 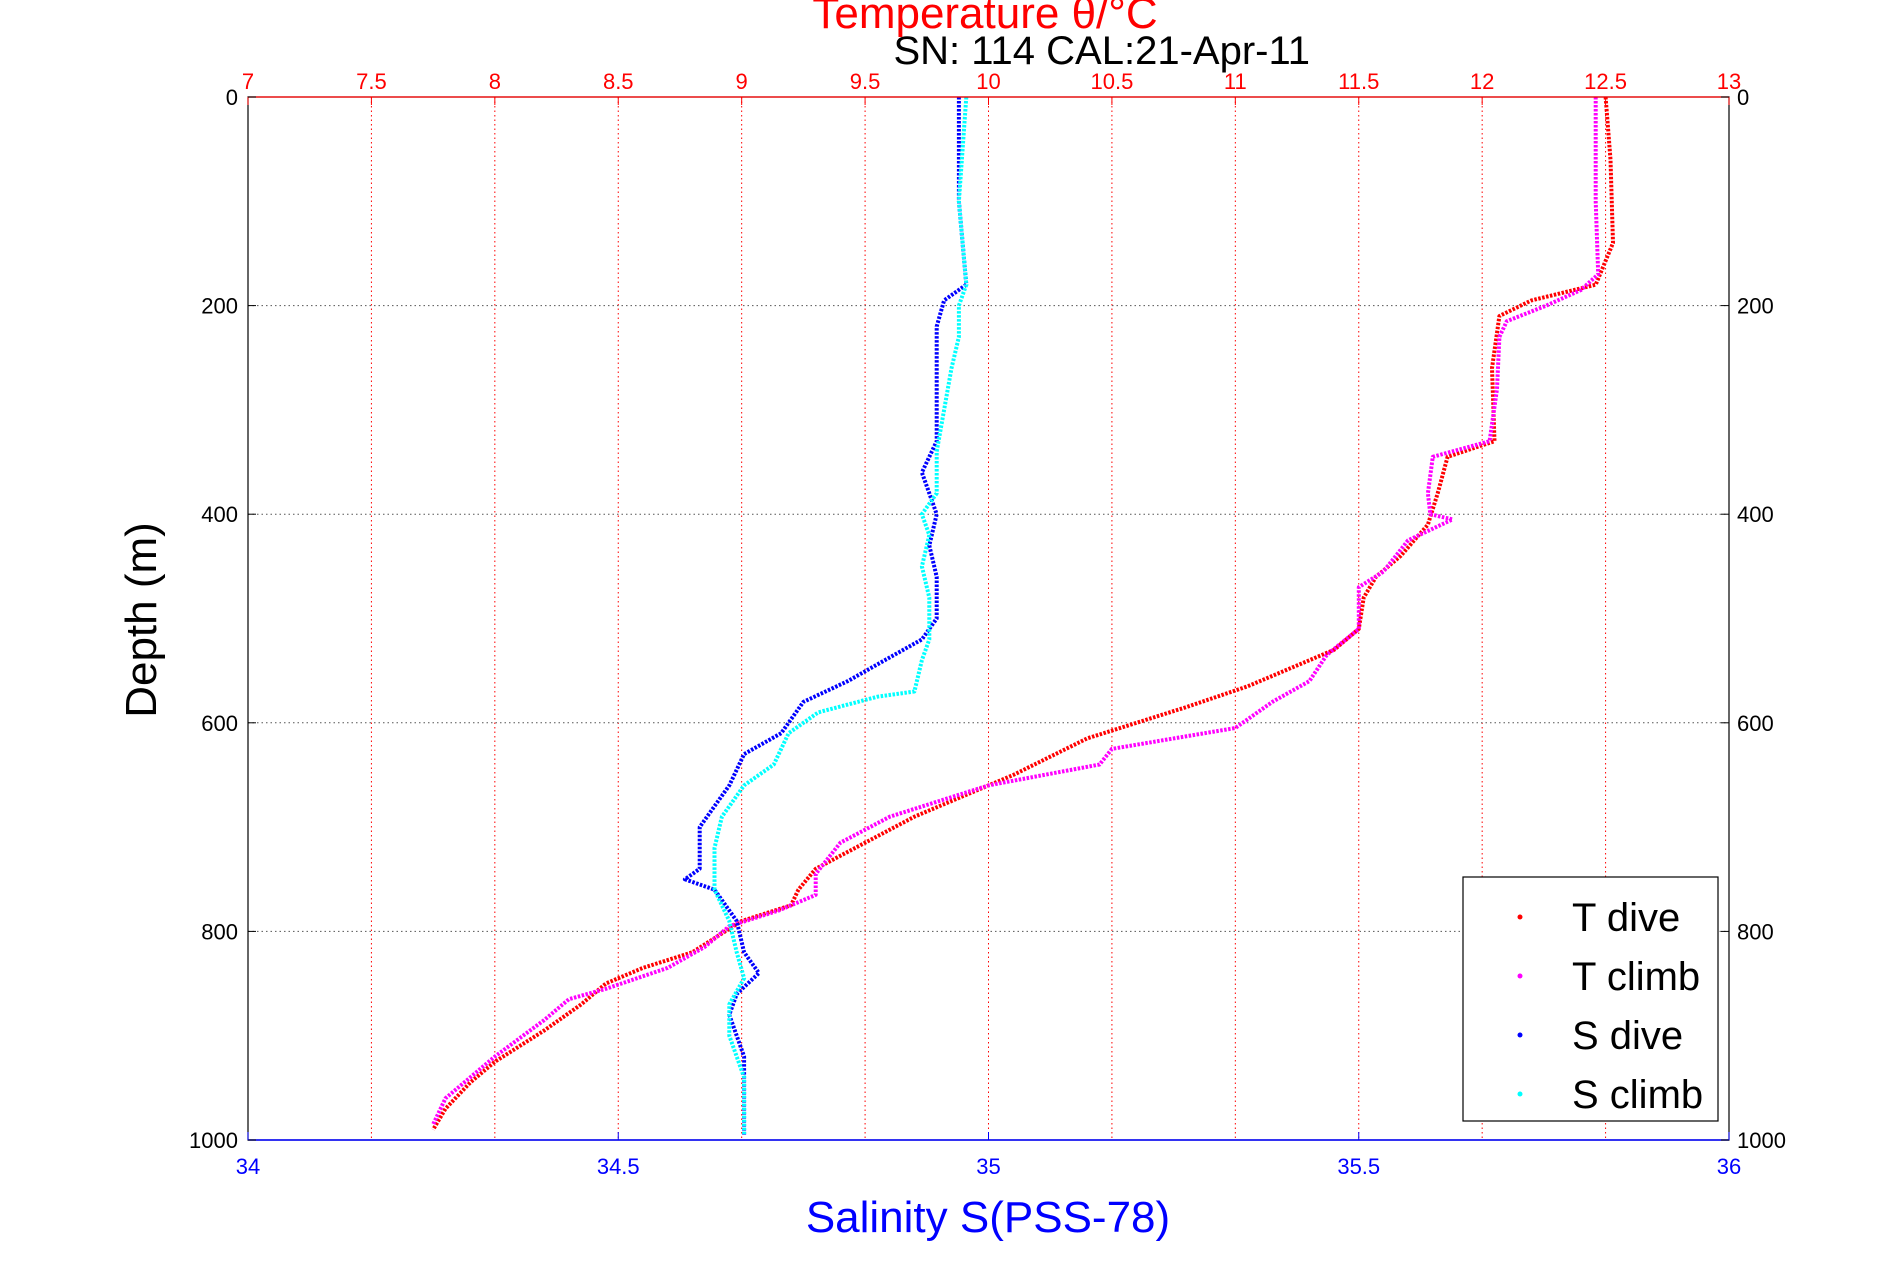 What do you see at coordinates (1520, 917) in the screenshot?
I see `legend-marker-t-dive` at bounding box center [1520, 917].